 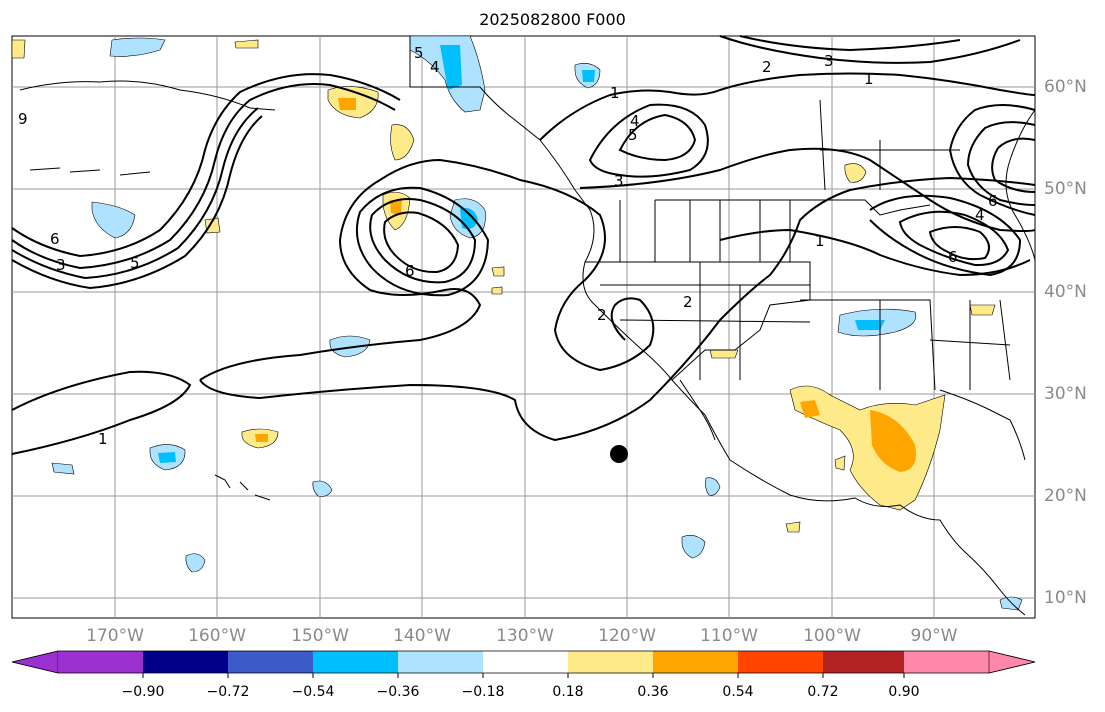 What do you see at coordinates (867, 448) in the screenshot?
I see `orange-area-gulf` at bounding box center [867, 448].